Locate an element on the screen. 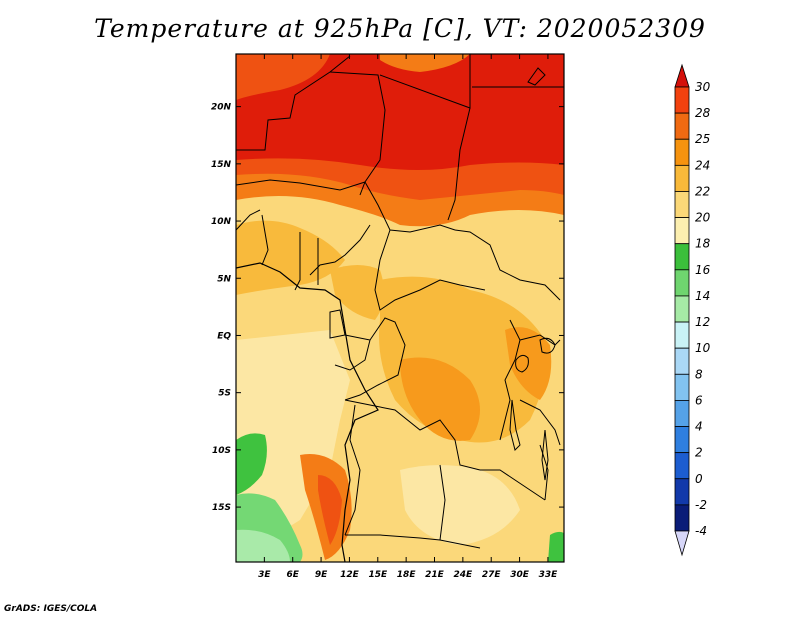 This screenshot has height=618, width=800. lon-tick-label: 33E is located at coordinates (549, 575).